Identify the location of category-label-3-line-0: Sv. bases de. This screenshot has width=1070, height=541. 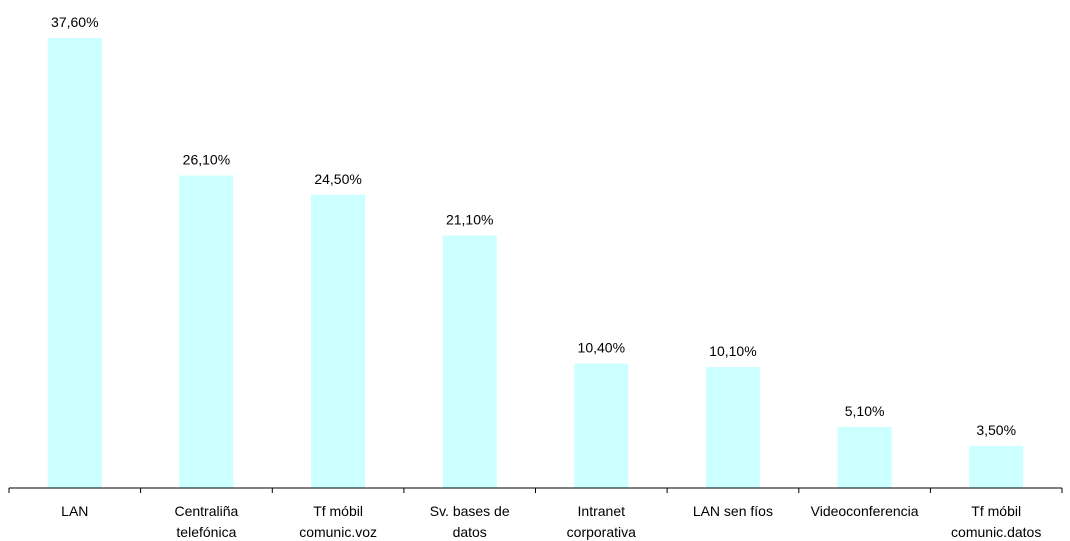
(470, 511).